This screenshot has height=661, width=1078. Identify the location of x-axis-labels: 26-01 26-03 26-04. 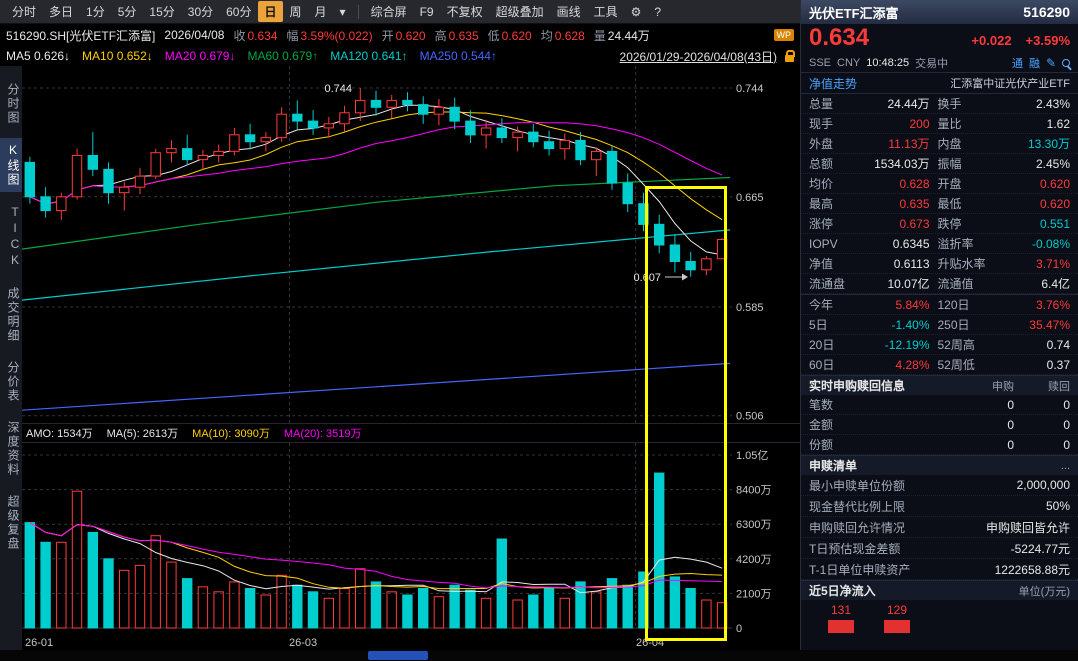
(411, 643).